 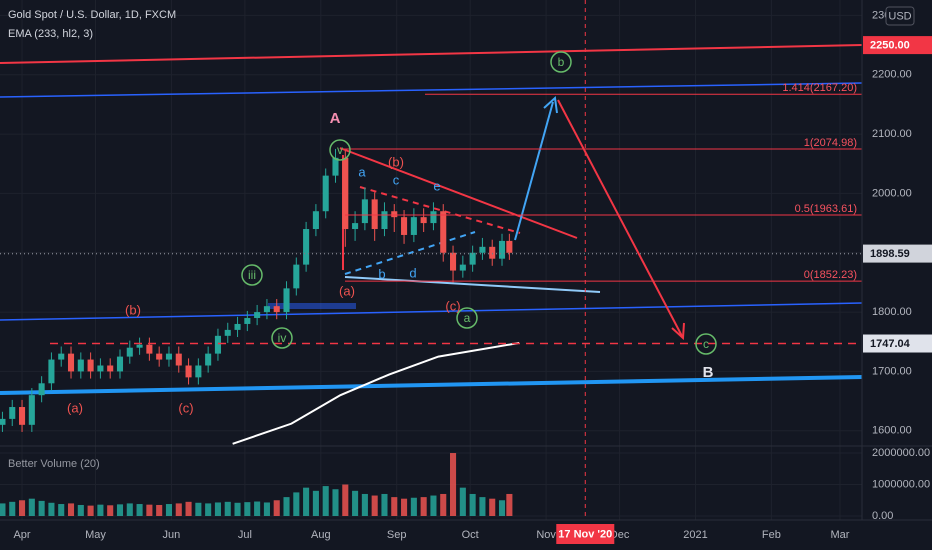 What do you see at coordinates (376, 393) in the screenshot?
I see `ema-line` at bounding box center [376, 393].